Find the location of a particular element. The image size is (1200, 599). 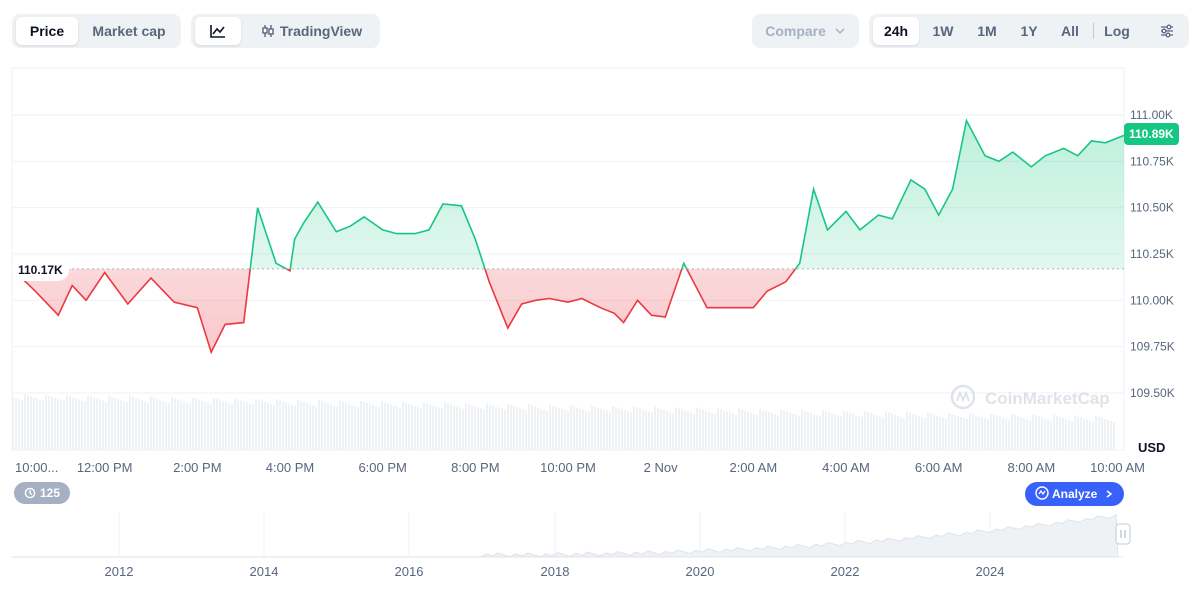

x-tick-label: 2 Nov is located at coordinates (661, 467).